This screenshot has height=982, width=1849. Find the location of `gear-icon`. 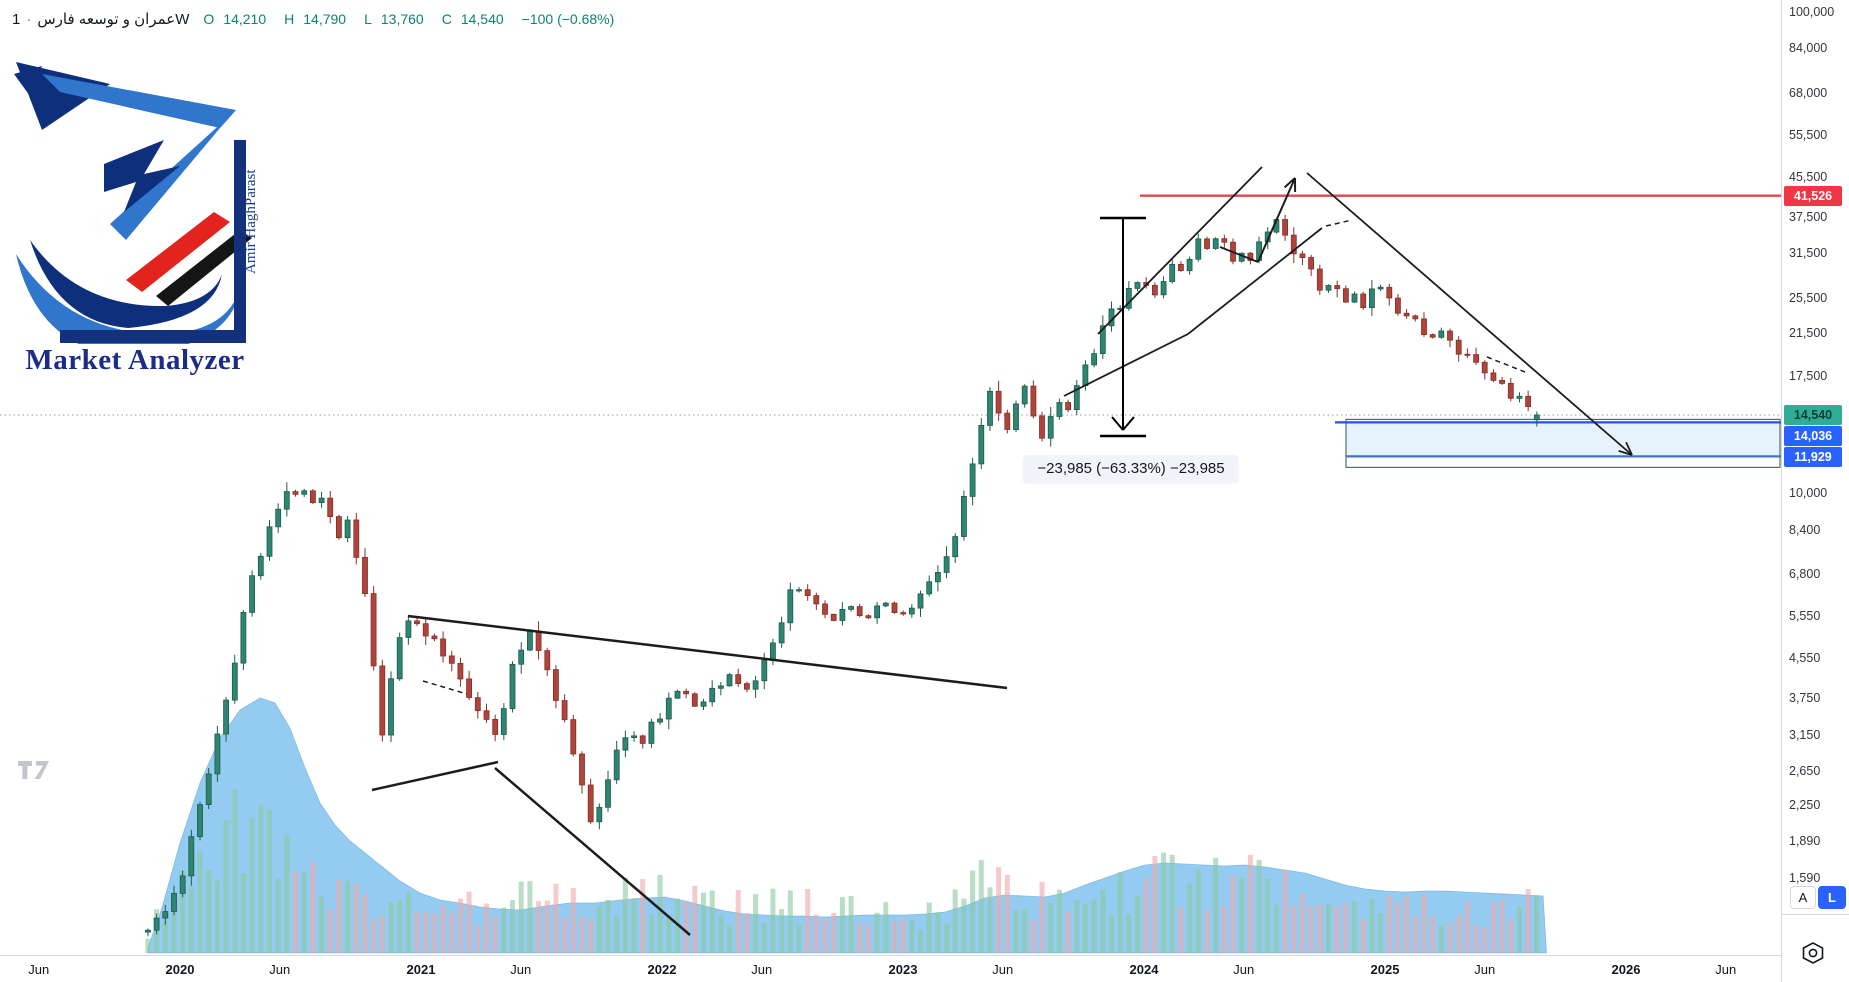

gear-icon is located at coordinates (1813, 953).